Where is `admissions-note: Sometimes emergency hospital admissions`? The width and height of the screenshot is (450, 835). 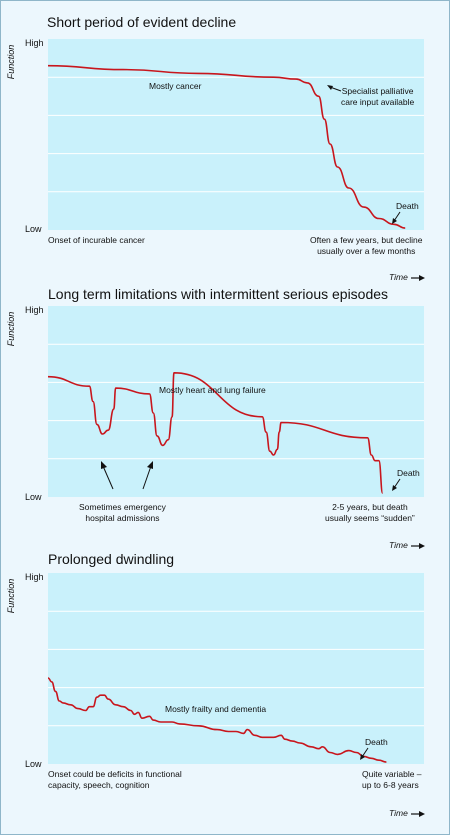 admissions-note: Sometimes emergency hospital admissions is located at coordinates (122, 513).